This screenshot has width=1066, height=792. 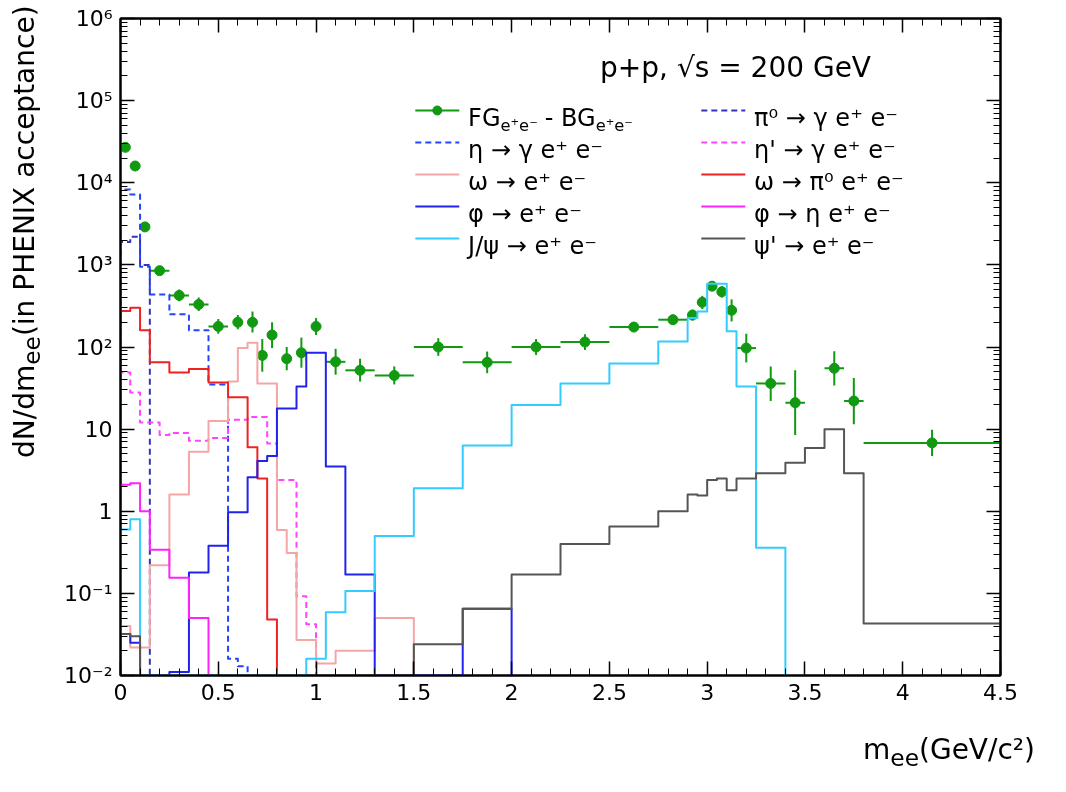 I want to click on legend-label: η' → γ e⁺ e⁻, so click(x=825, y=150).